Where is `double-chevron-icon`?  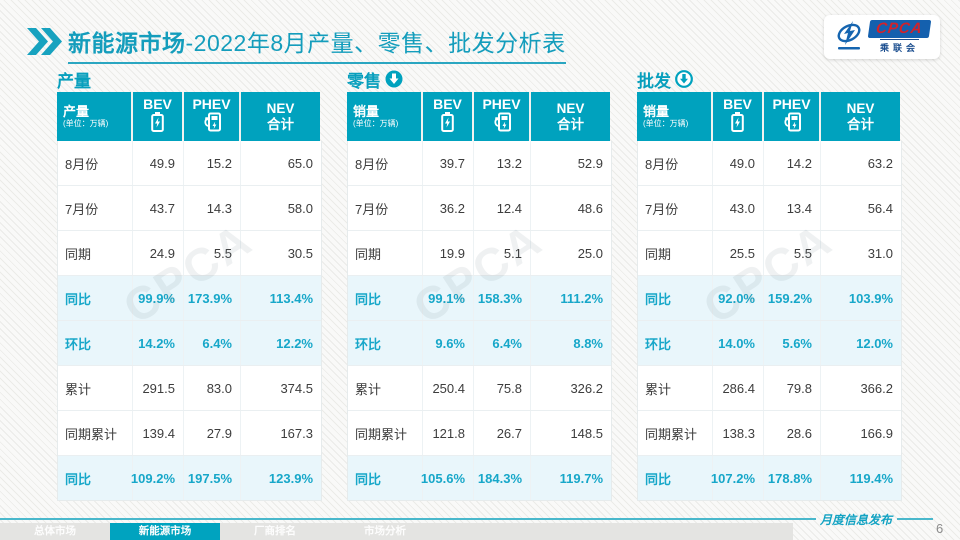 double-chevron-icon is located at coordinates (47, 41).